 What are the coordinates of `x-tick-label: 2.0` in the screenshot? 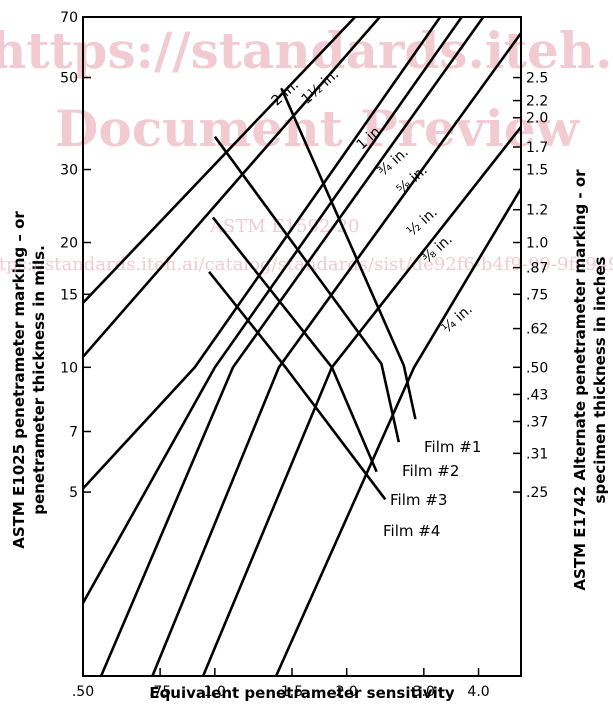 It's located at (347, 692).